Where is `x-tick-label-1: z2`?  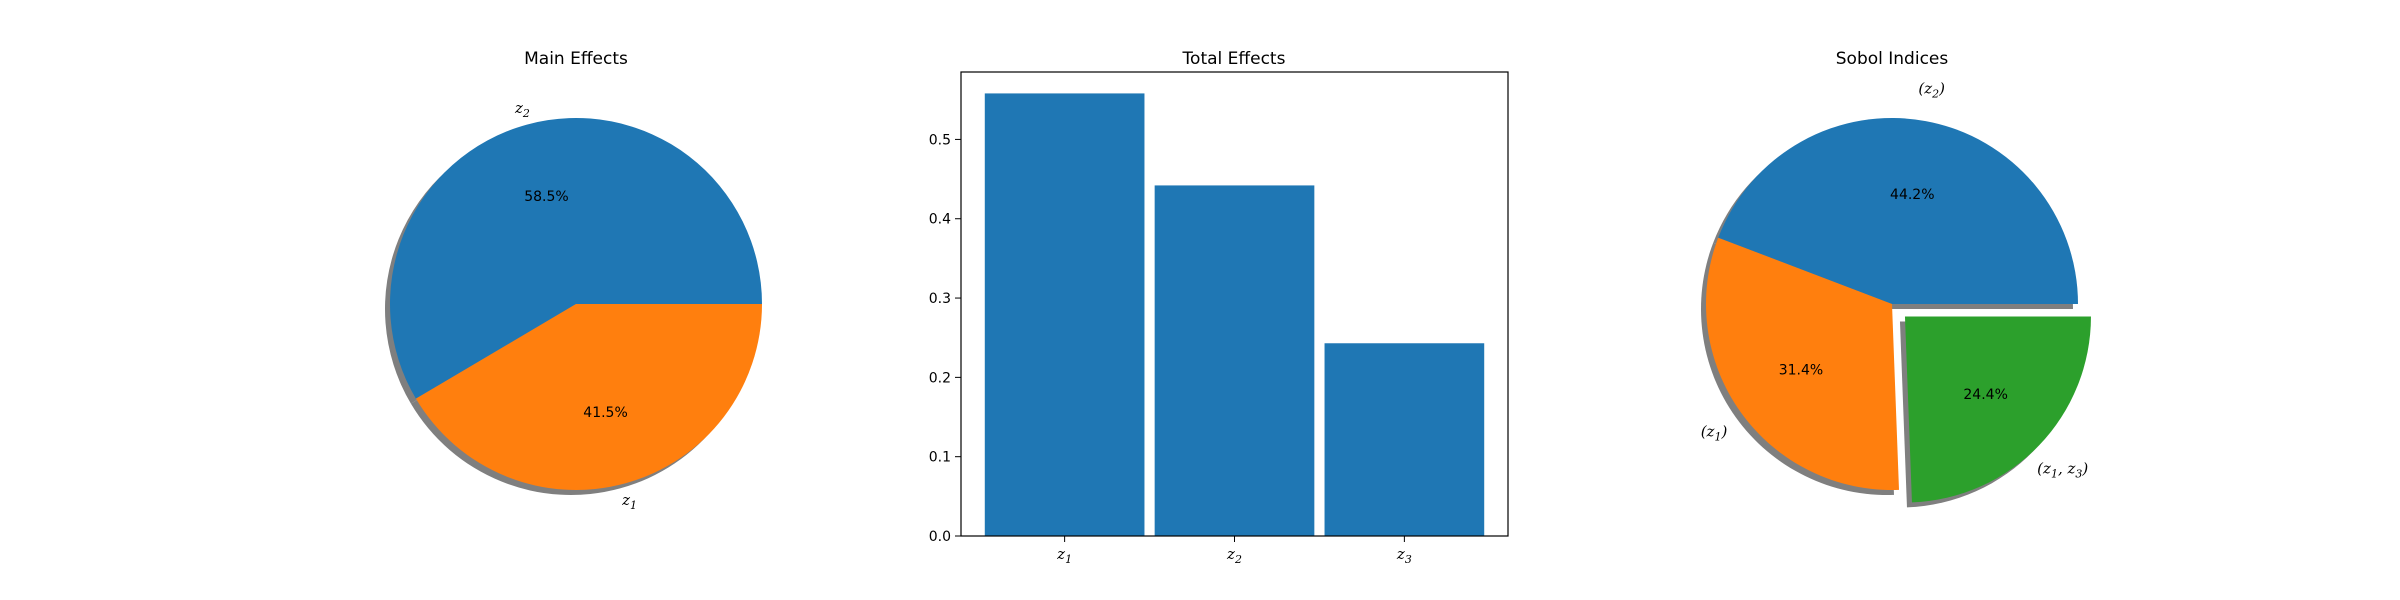 x-tick-label-1: z2 is located at coordinates (1234, 555).